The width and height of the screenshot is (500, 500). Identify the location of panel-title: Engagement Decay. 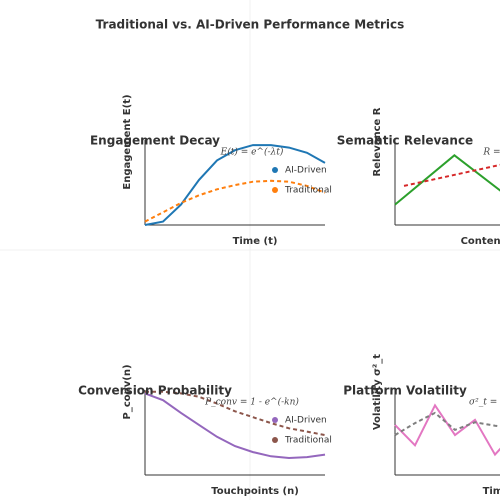
(155, 141).